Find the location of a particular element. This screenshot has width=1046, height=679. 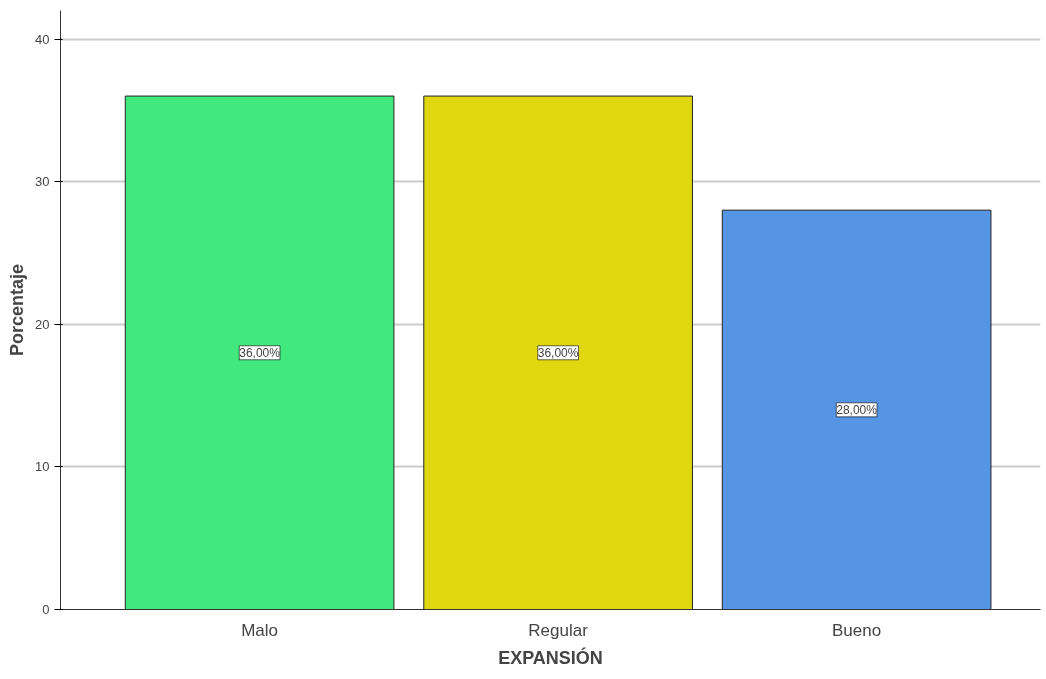

x-axis-title: EXPANSIÓN is located at coordinates (550, 657).